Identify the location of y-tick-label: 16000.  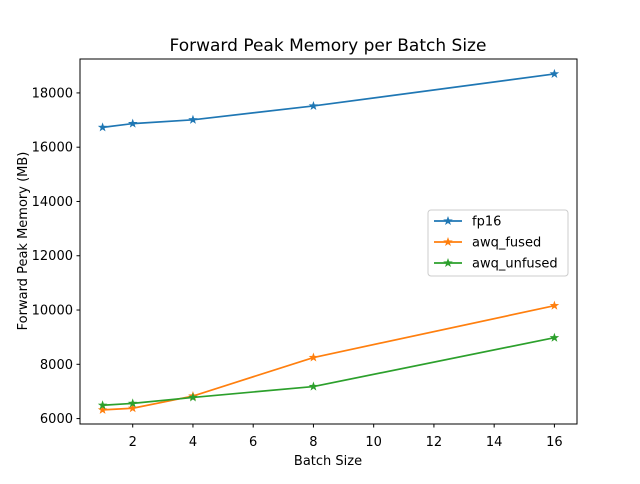
(52, 148).